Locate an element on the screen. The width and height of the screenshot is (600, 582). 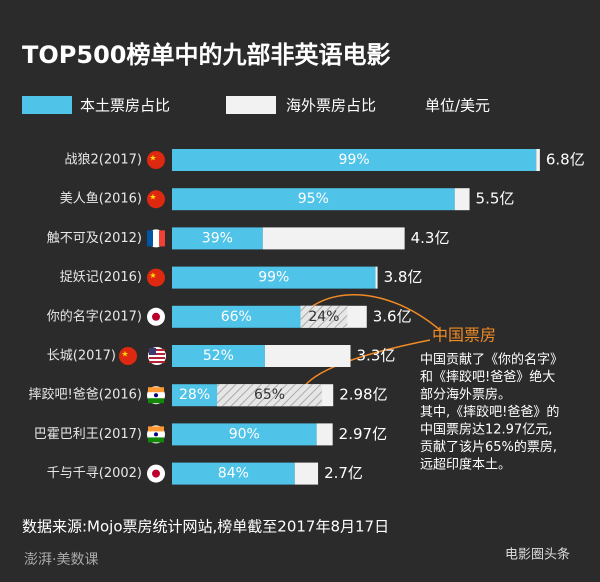
category-label: 触不可及(2012) is located at coordinates (94, 238).